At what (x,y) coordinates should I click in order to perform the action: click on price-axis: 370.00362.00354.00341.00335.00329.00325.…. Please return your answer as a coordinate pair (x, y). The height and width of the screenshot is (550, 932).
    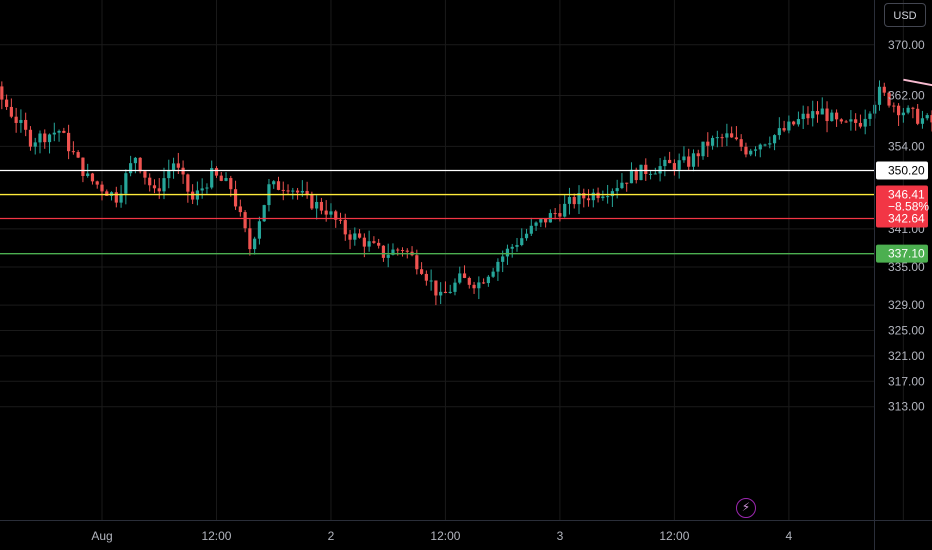
    Looking at the image, I should click on (902, 275).